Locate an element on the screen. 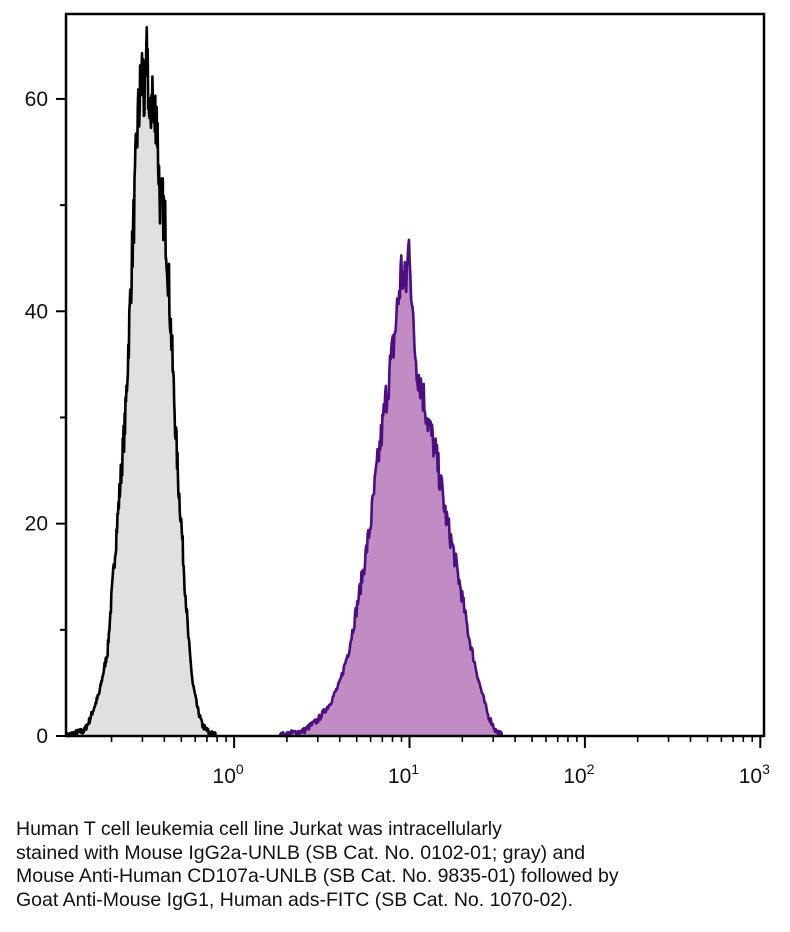 The width and height of the screenshot is (790, 932). y-tick-label: 60 is located at coordinates (36, 99).